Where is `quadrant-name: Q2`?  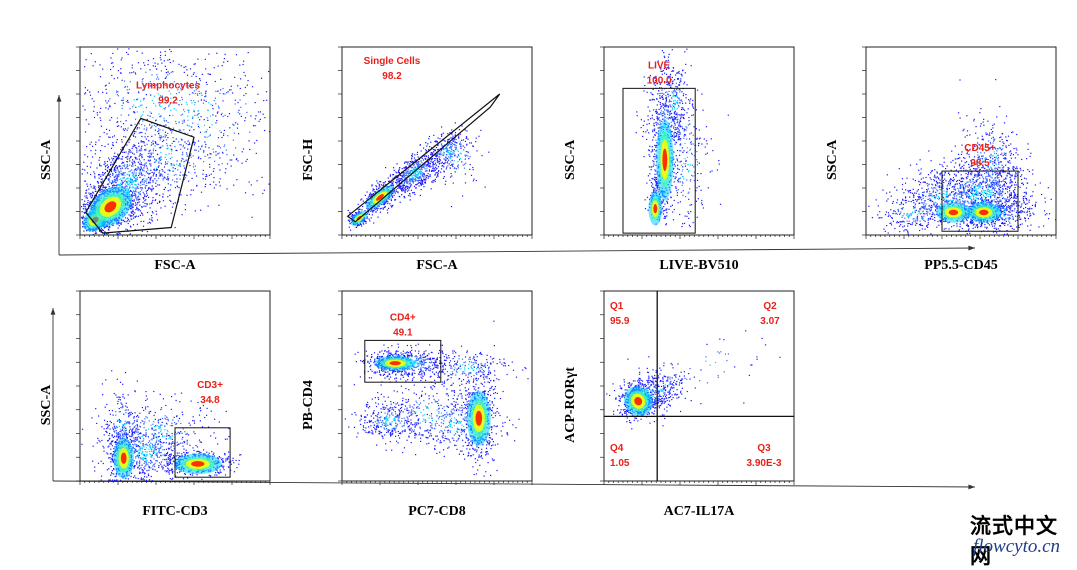
quadrant-name: Q2 is located at coordinates (770, 306).